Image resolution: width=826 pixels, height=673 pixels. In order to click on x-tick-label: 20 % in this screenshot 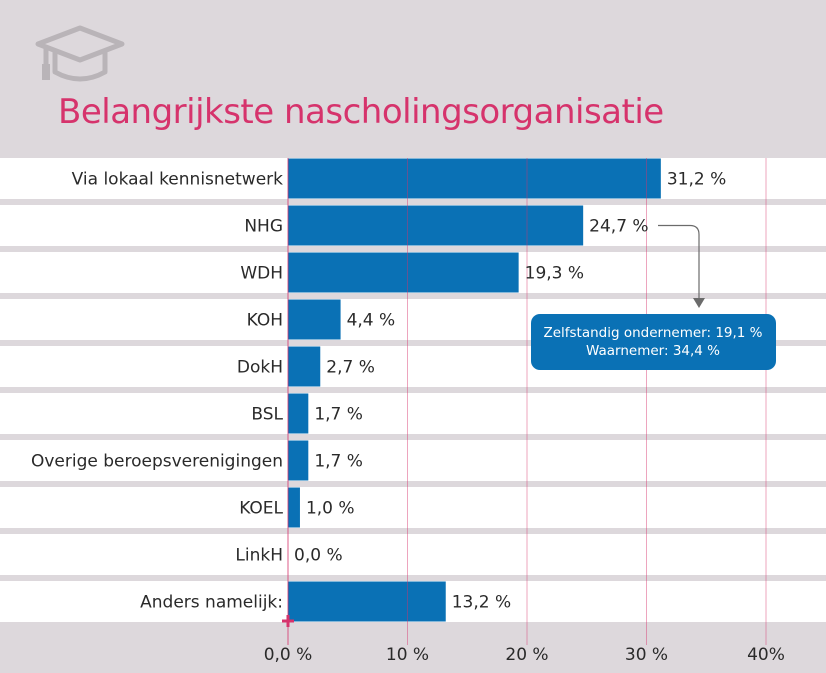, I will do `click(526, 655)`.